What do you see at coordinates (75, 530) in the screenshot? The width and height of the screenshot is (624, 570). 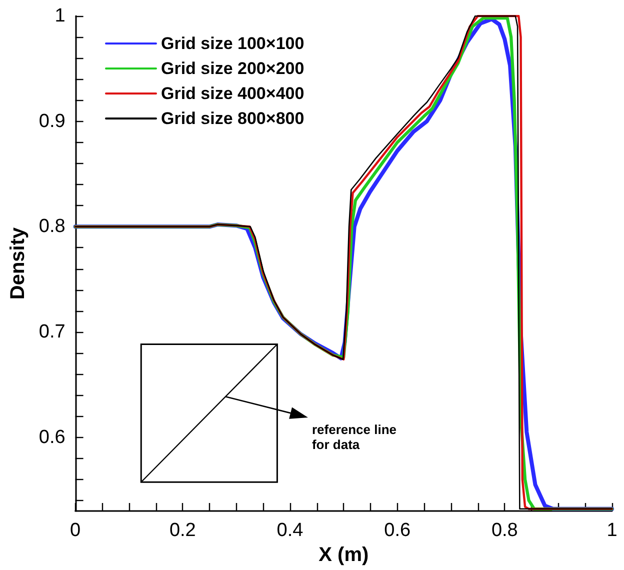 I see `x-tick-label: 0` at bounding box center [75, 530].